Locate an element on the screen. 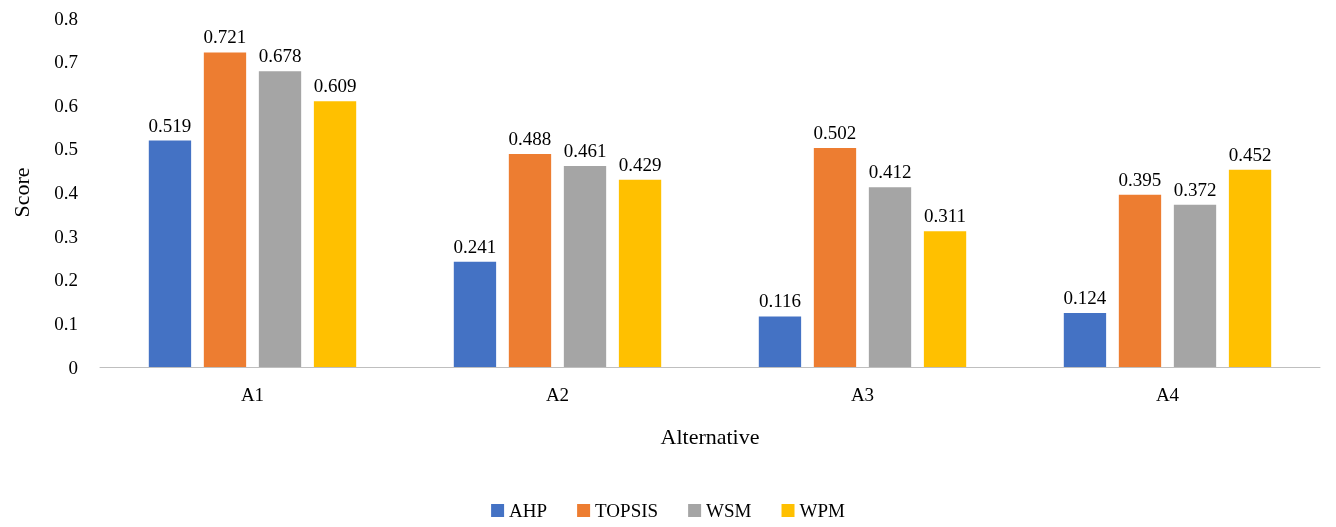  data-label: 0.429 is located at coordinates (640, 164).